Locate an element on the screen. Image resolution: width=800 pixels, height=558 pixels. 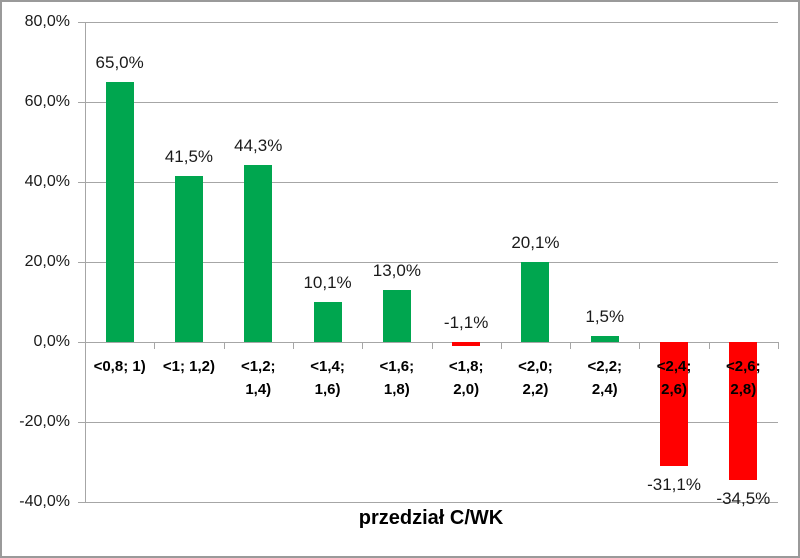
bar-<2,6; 2,8) is located at coordinates (743, 411).